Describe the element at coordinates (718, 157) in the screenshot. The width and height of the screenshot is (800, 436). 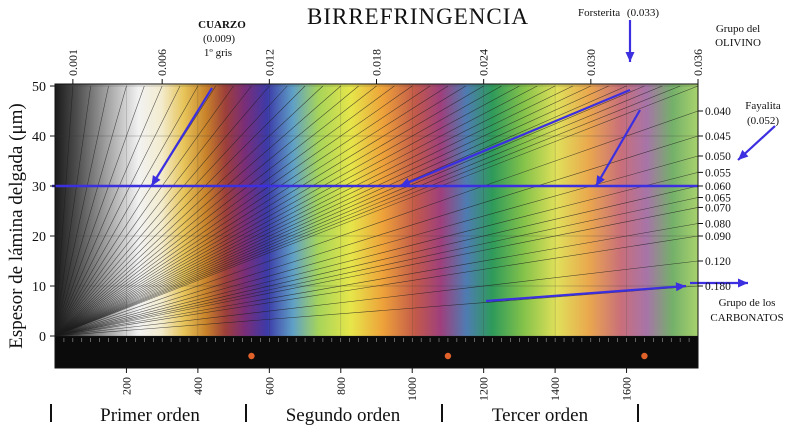
I see `right-tick-label: 0.050` at that location.